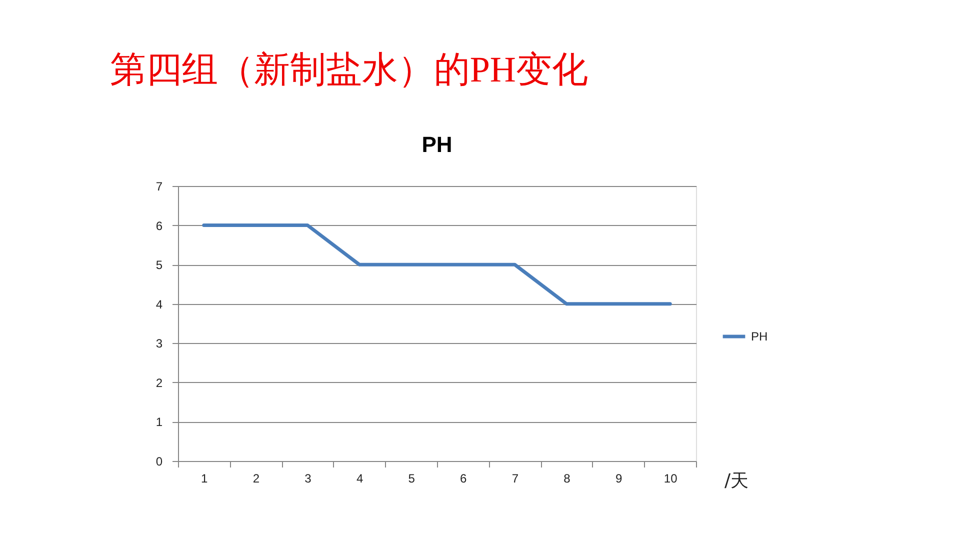  Describe the element at coordinates (159, 422) in the screenshot. I see `y-tick-label: 1` at that location.